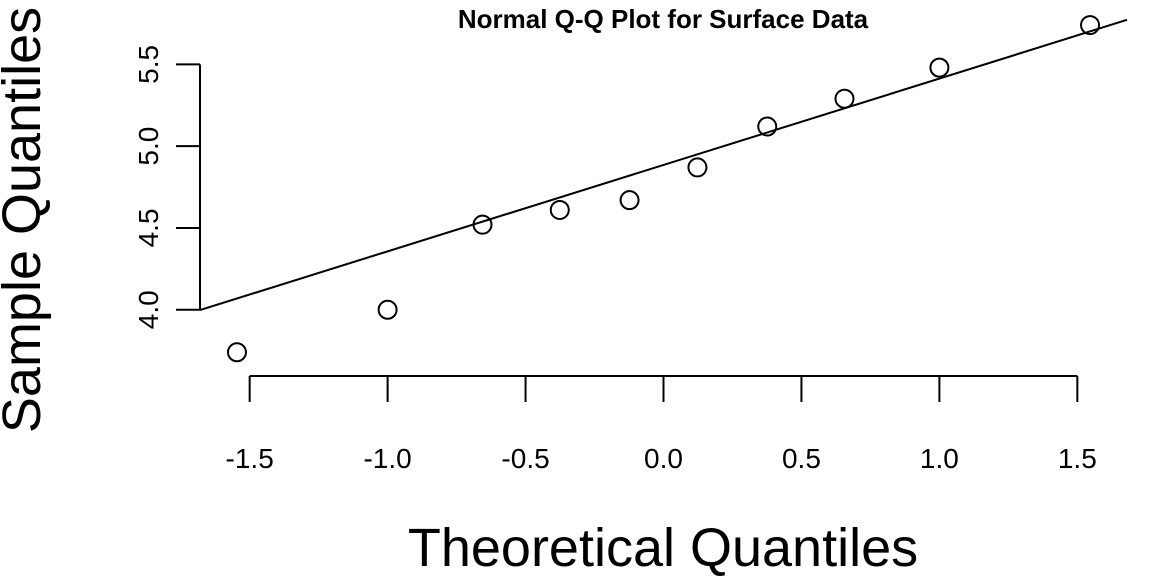 The width and height of the screenshot is (1152, 576). Describe the element at coordinates (387, 458) in the screenshot. I see `x-tick-label: -1.0` at that location.